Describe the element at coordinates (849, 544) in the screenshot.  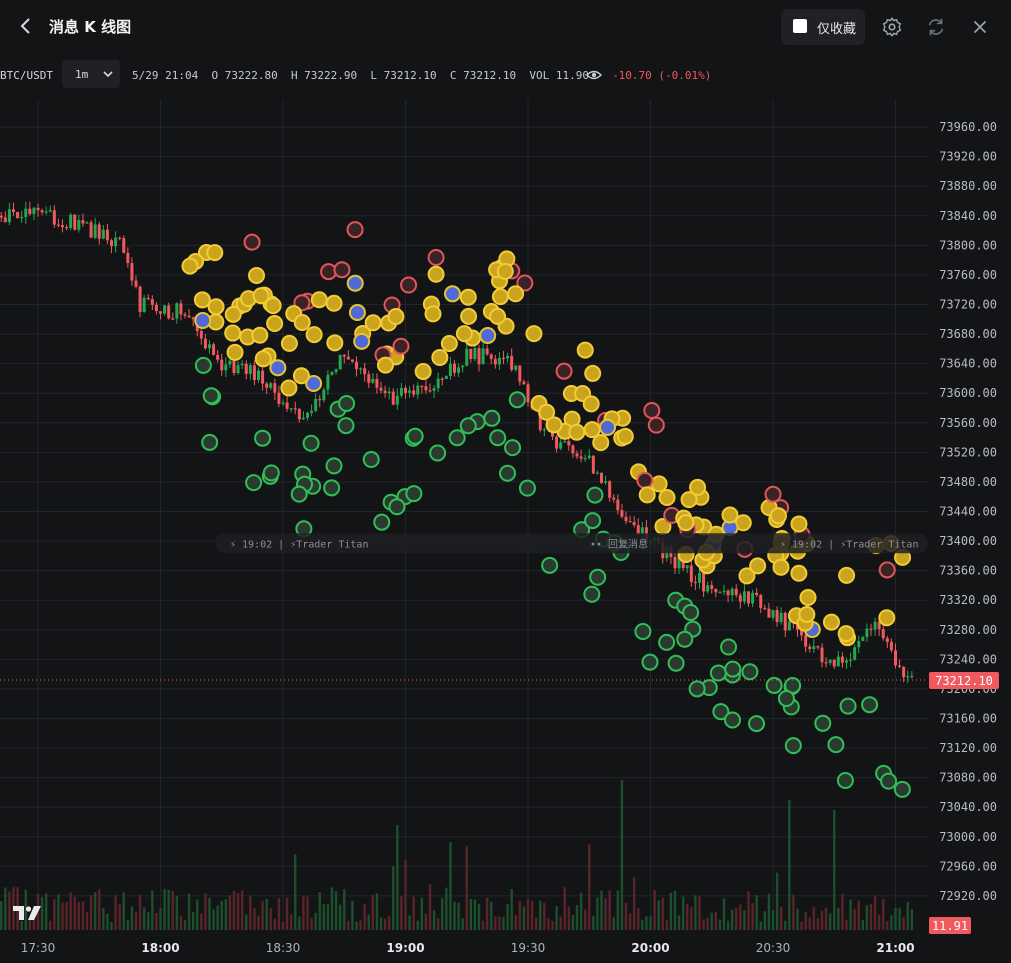
I see `strip-message: ⚡ 19:02 | ⚡Trader Titan` at that location.